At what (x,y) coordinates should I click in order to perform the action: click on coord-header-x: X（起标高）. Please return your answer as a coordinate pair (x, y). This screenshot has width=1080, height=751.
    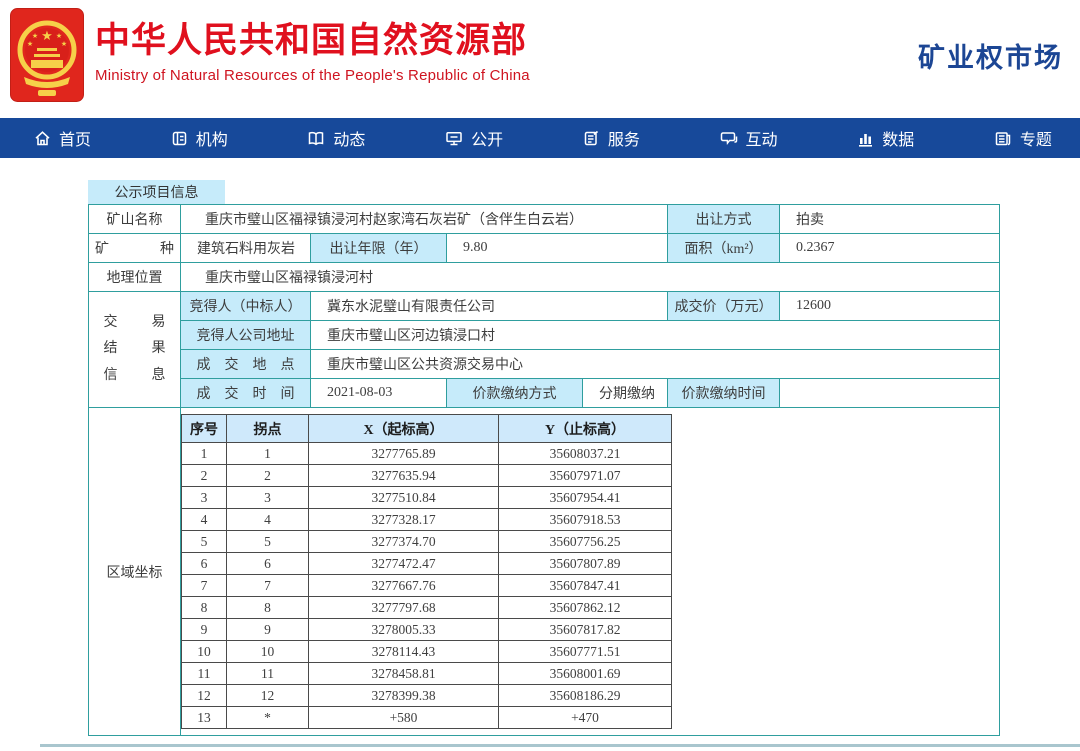
    Looking at the image, I should click on (403, 428).